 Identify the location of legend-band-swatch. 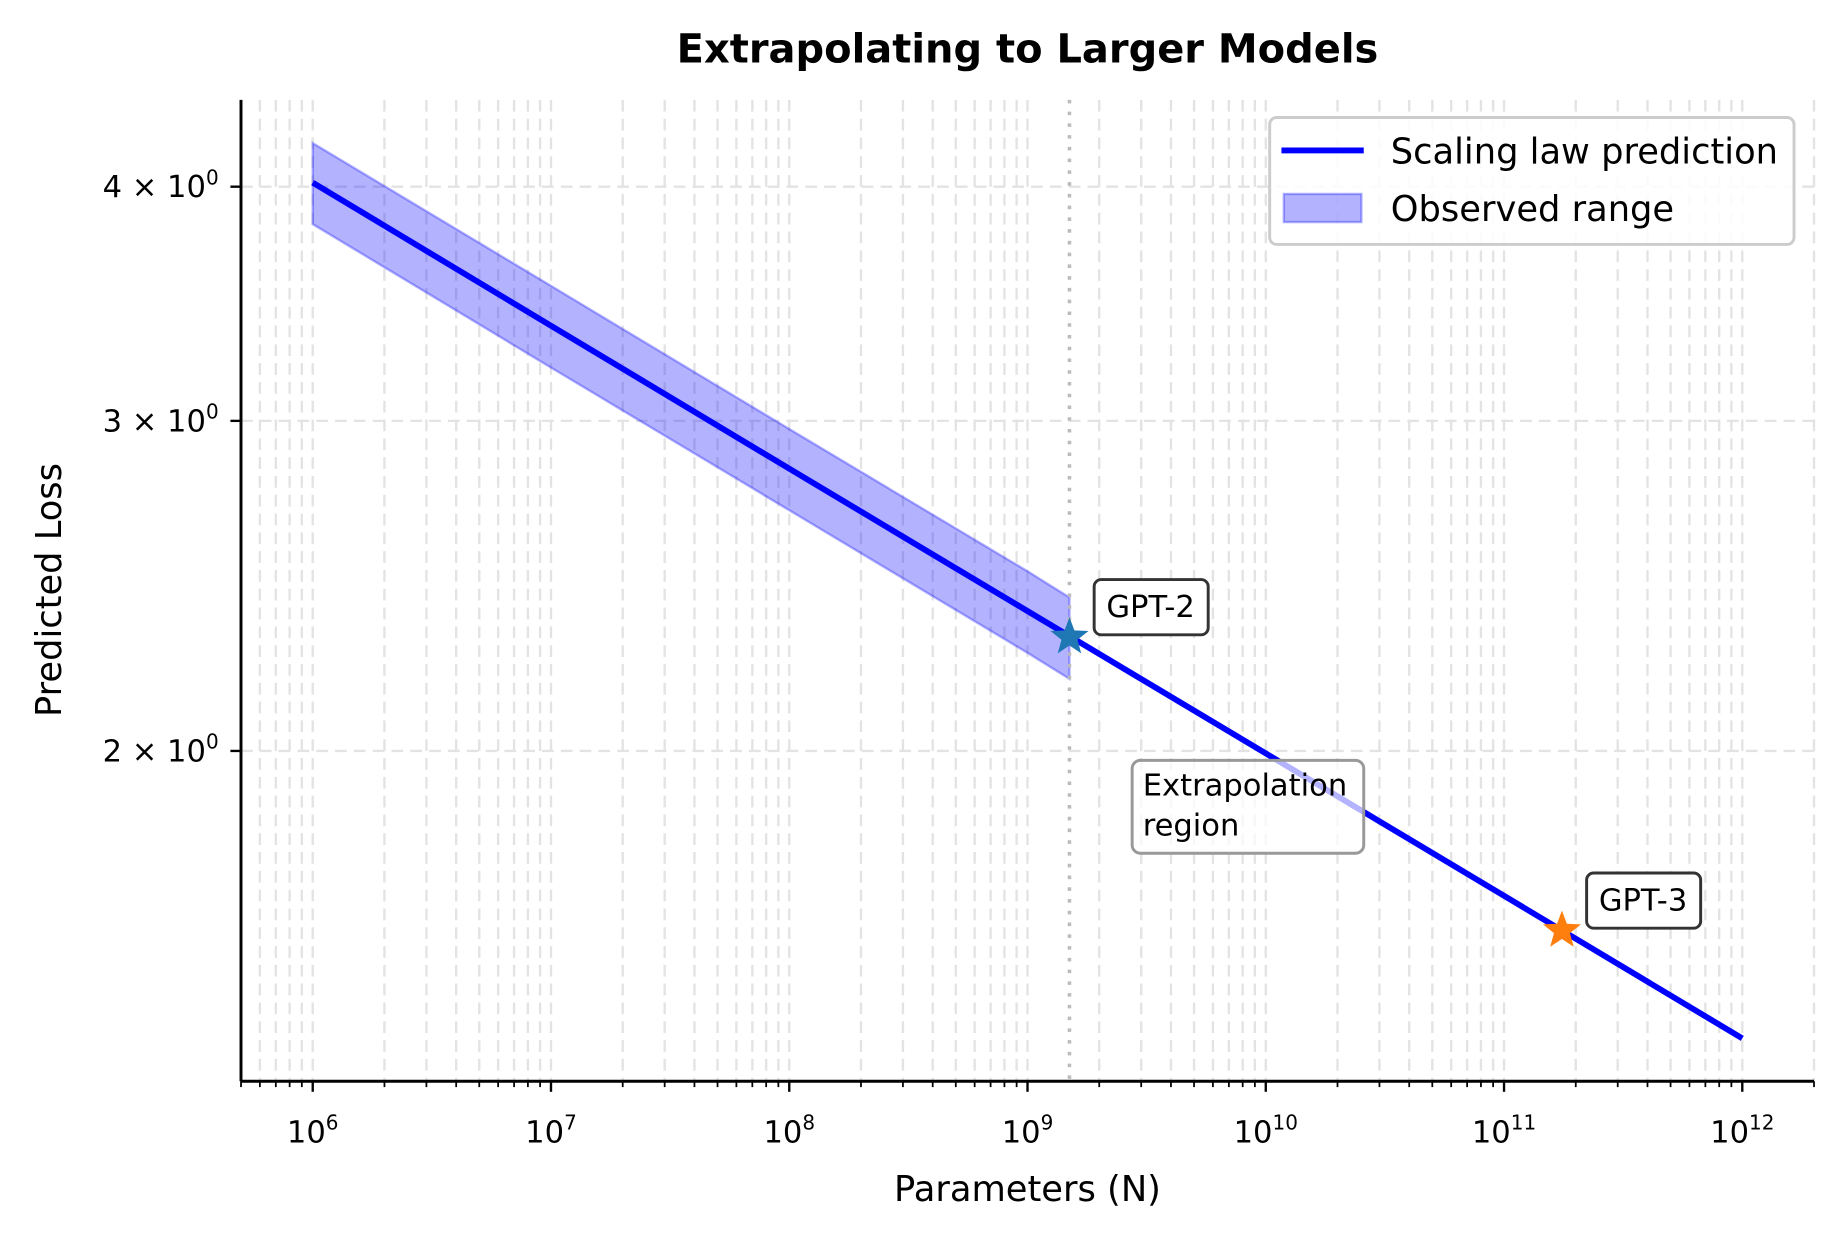
(1322, 208).